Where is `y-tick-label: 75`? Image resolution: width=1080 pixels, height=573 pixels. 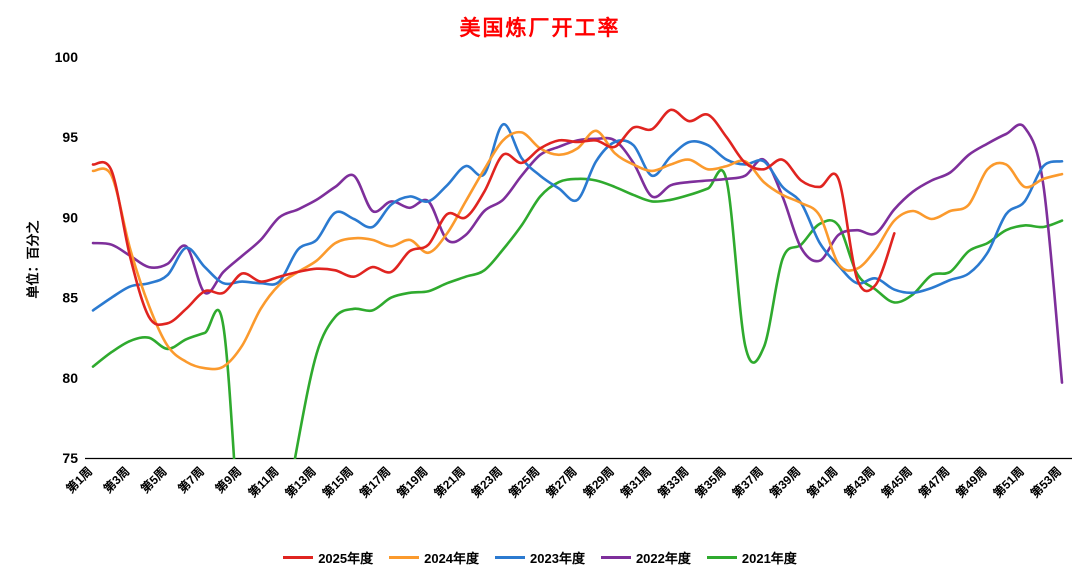 y-tick-label: 75 is located at coordinates (70, 458).